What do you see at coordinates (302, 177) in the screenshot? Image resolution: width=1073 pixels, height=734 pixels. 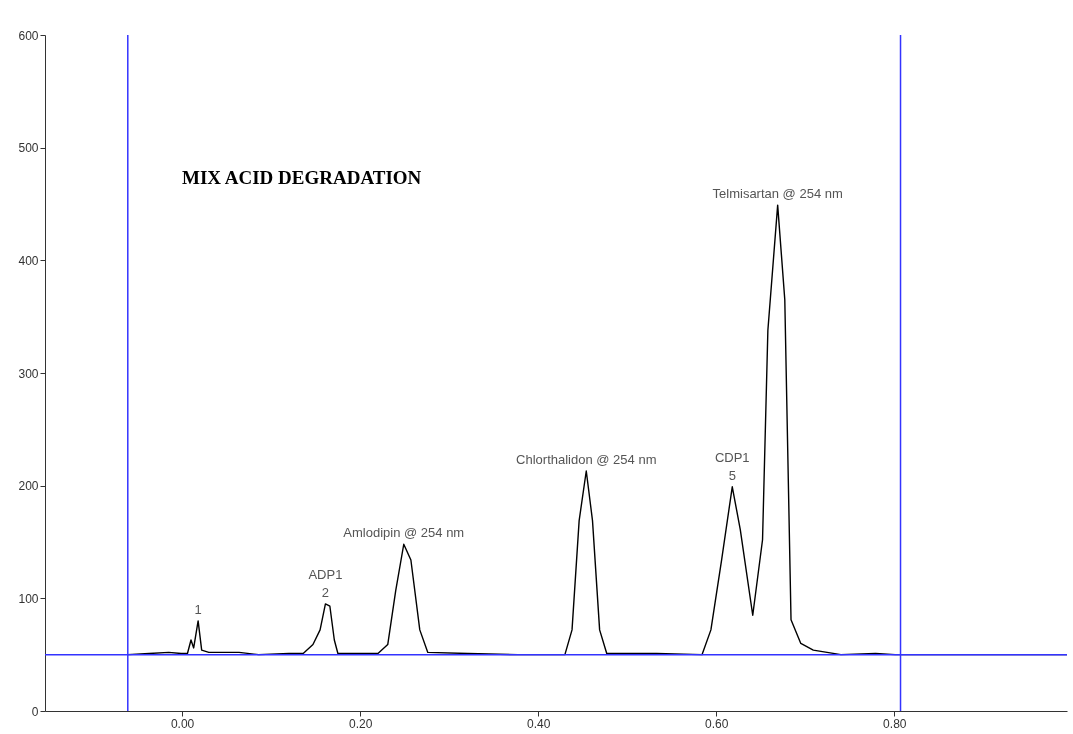 I see `annotation: MIX ACID DEGRADATION` at bounding box center [302, 177].